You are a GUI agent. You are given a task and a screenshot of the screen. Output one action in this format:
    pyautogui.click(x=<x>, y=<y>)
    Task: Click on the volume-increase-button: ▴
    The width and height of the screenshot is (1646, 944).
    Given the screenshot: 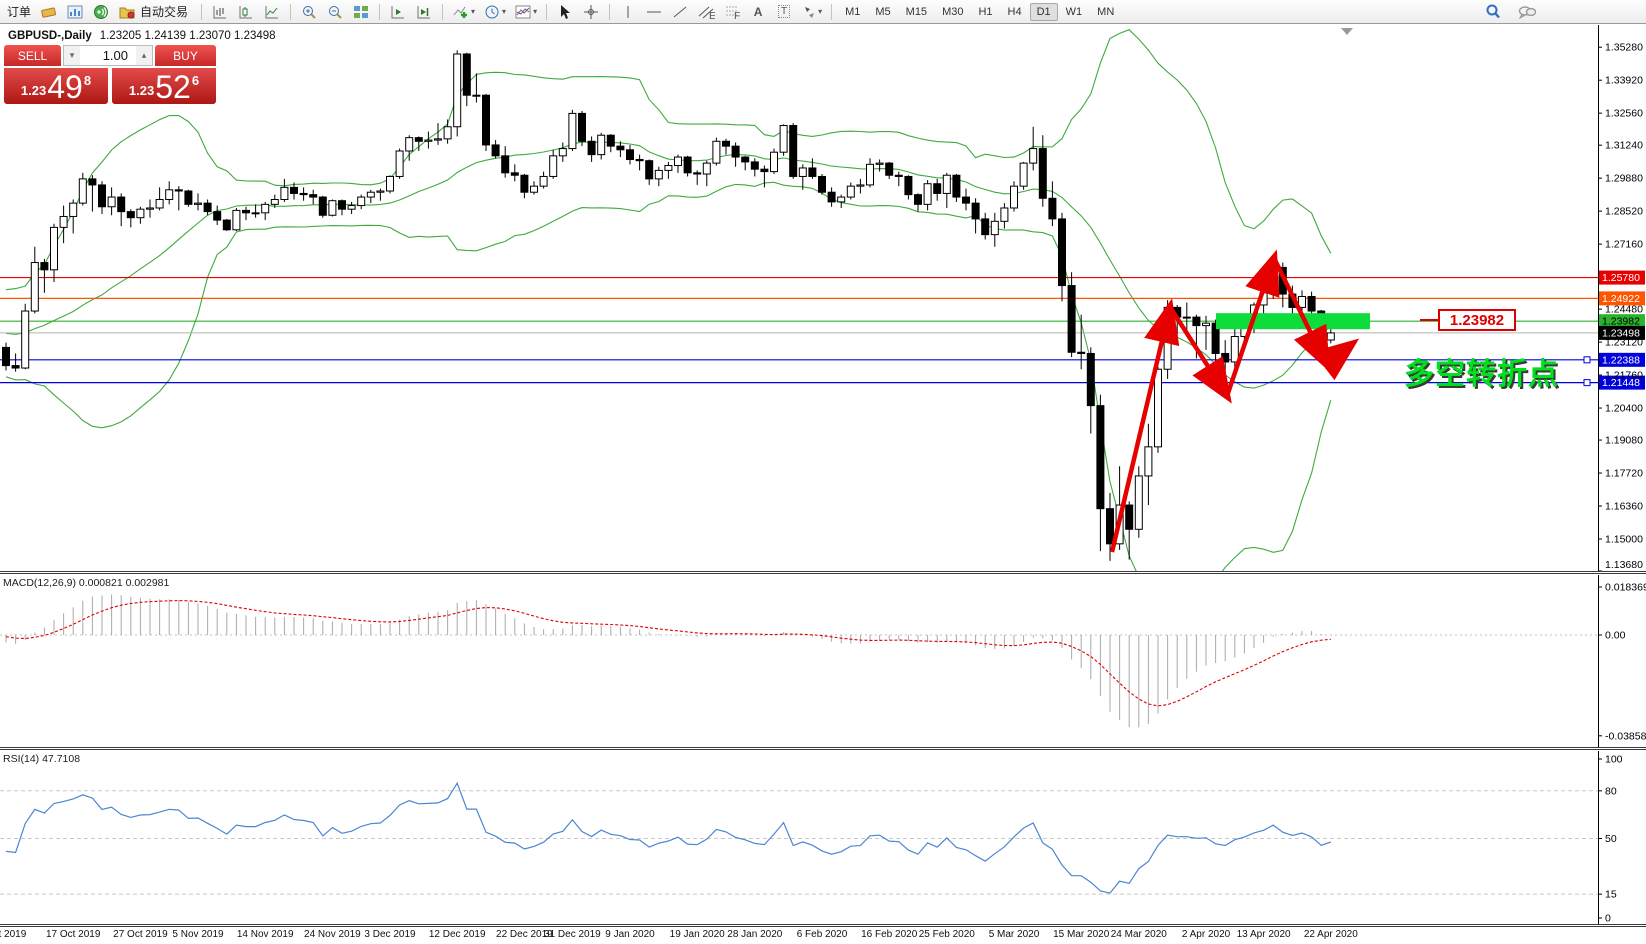 What is the action you would take?
    pyautogui.click(x=144, y=55)
    